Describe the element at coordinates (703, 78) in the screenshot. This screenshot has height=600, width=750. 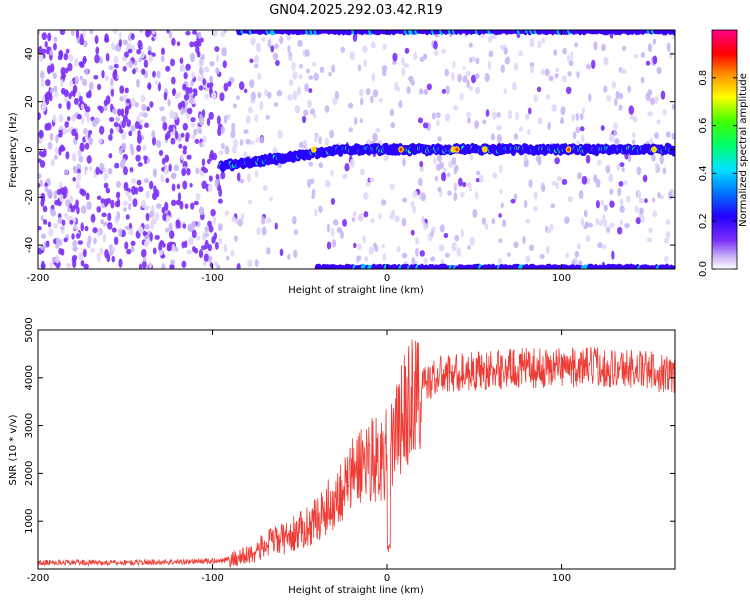
I see `colorbar-tick-label: 0.8` at that location.